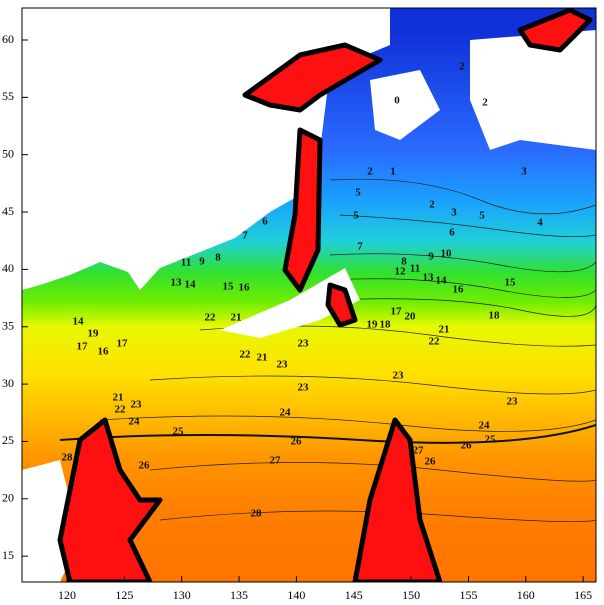 This screenshot has height=605, width=604. I want to click on contour-label: 10, so click(447, 254).